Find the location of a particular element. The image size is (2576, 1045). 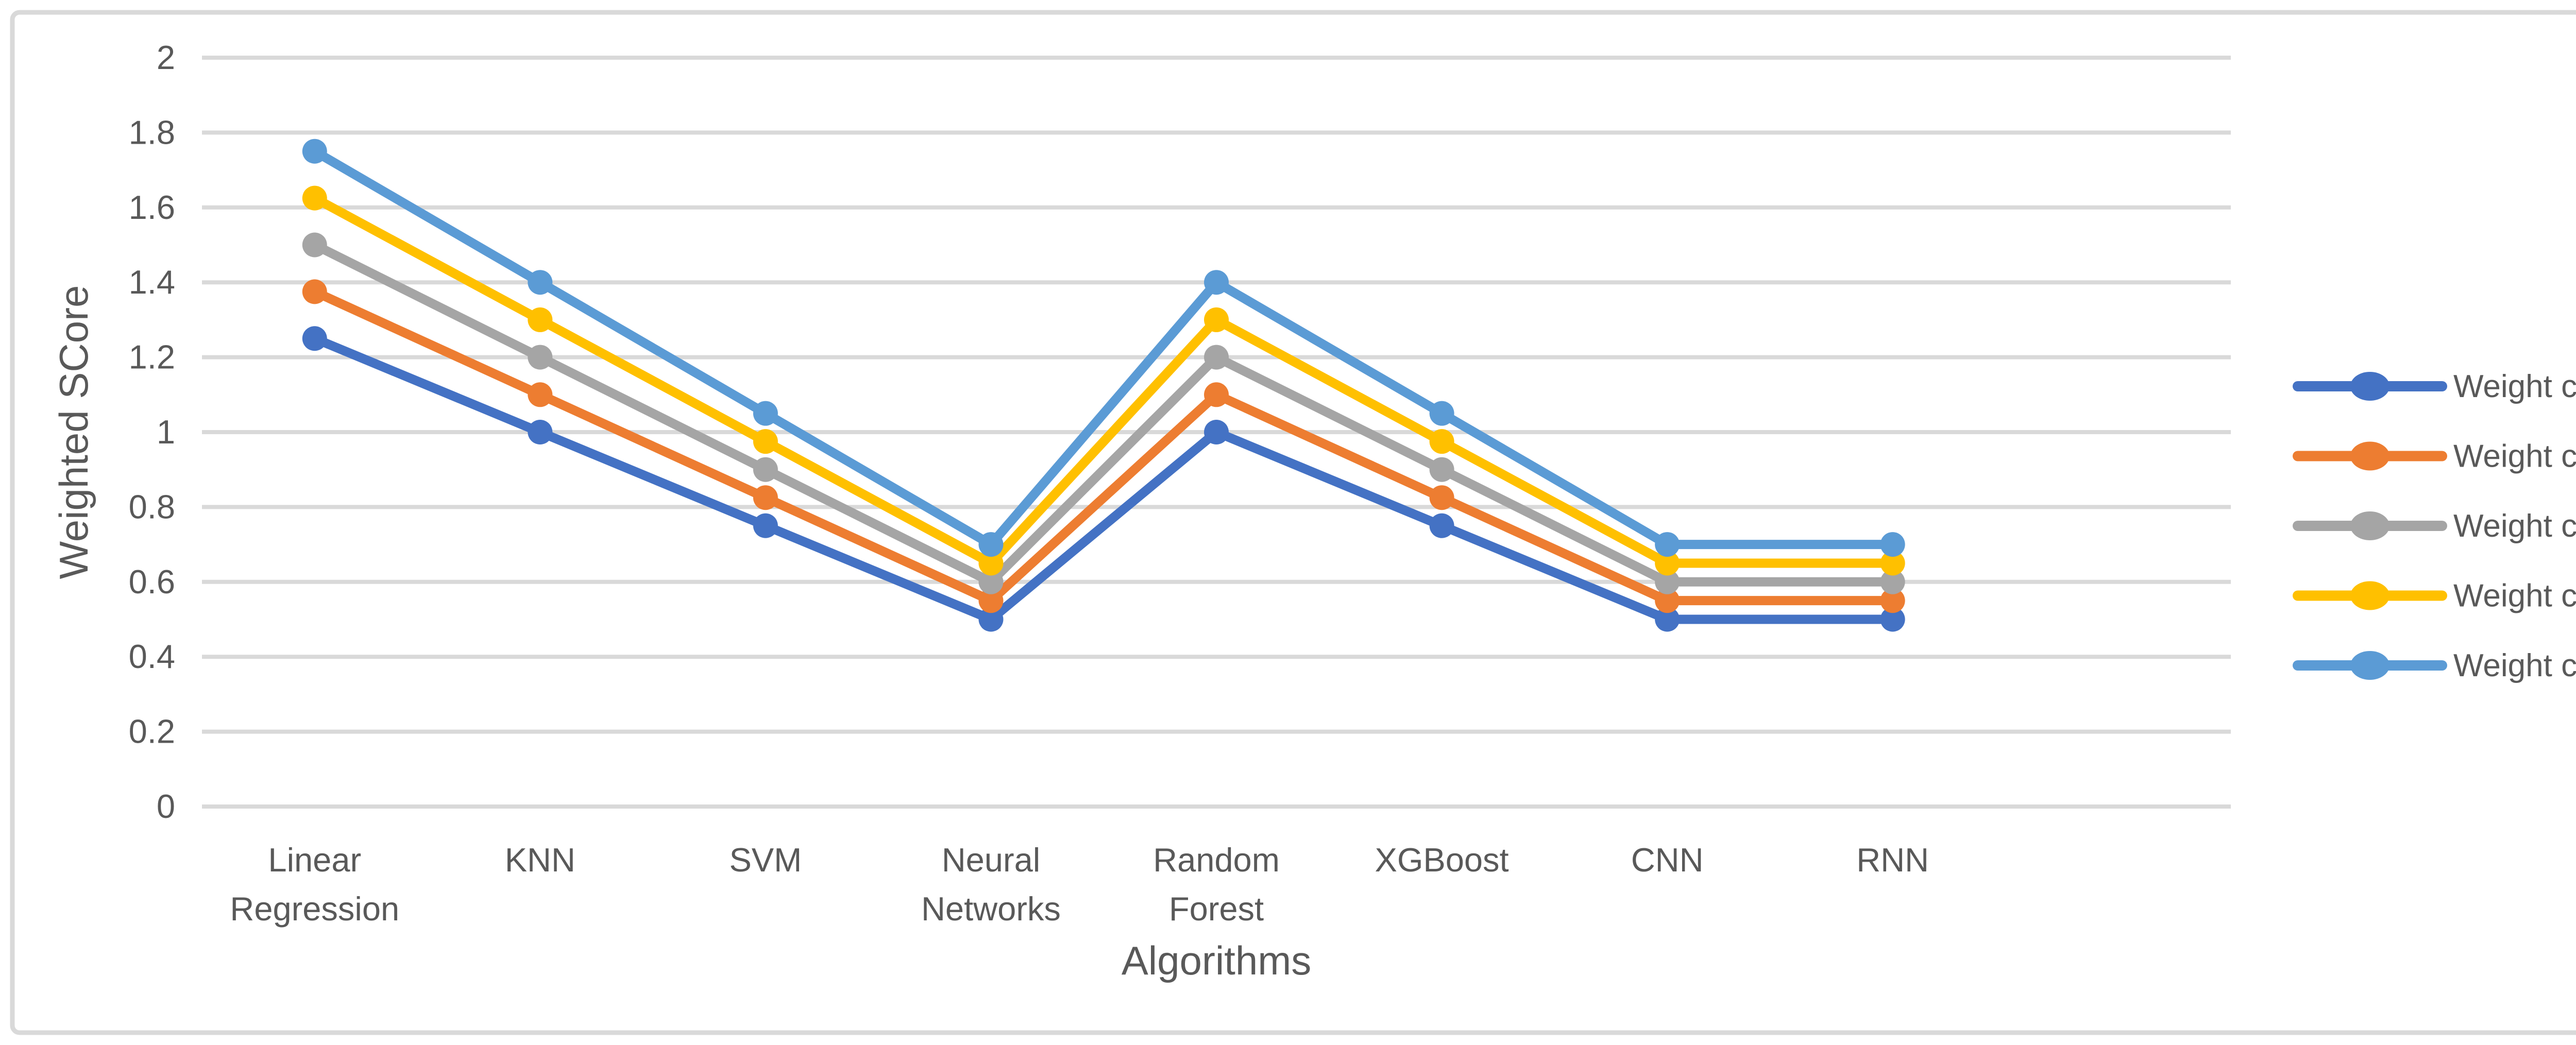

legend-label: Weight change: +0.05 is located at coordinates (2514, 596).